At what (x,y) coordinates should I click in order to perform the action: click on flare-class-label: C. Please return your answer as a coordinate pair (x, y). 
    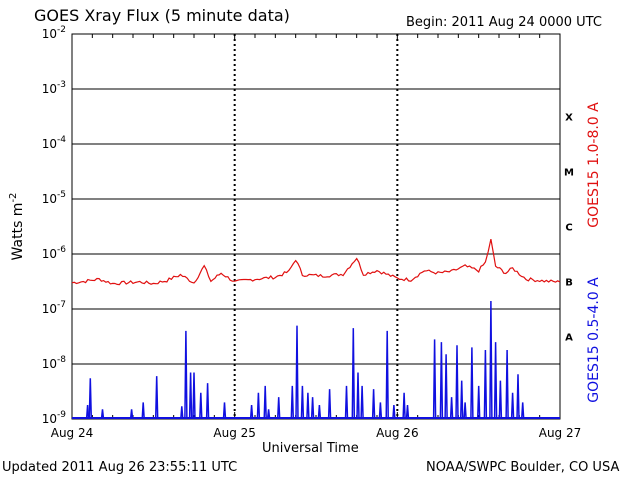
    Looking at the image, I should click on (568, 228).